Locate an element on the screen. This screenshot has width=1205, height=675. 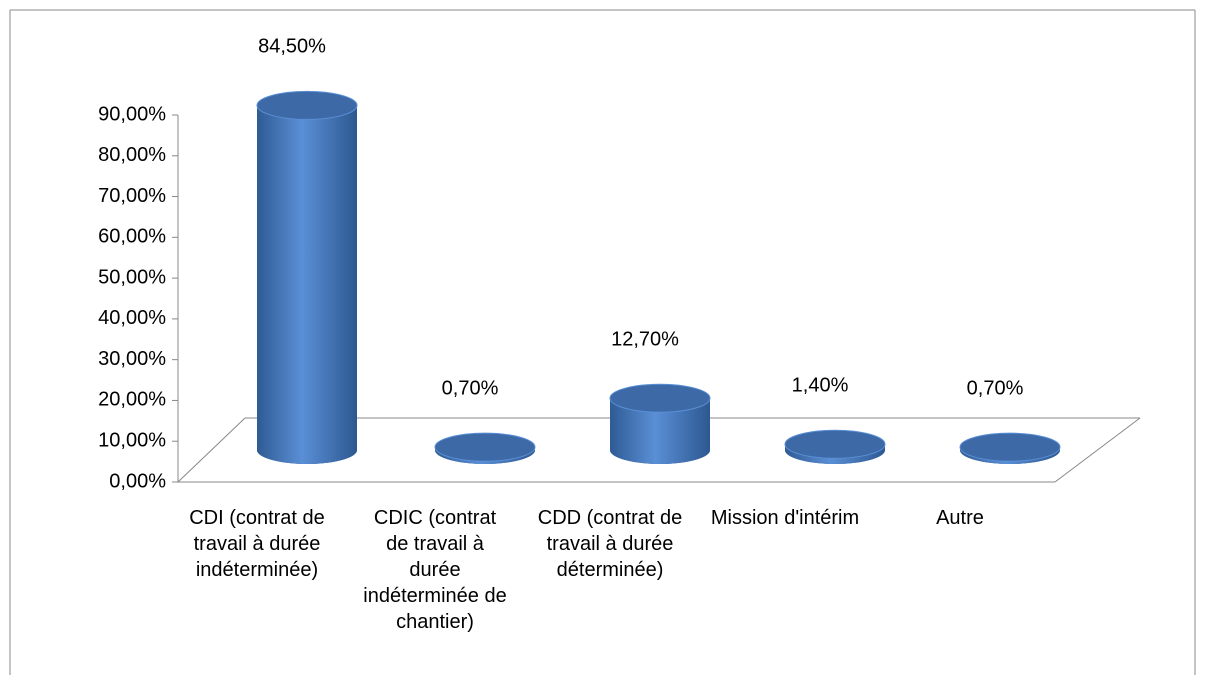
x-tick-label: Autre is located at coordinates (960, 518).